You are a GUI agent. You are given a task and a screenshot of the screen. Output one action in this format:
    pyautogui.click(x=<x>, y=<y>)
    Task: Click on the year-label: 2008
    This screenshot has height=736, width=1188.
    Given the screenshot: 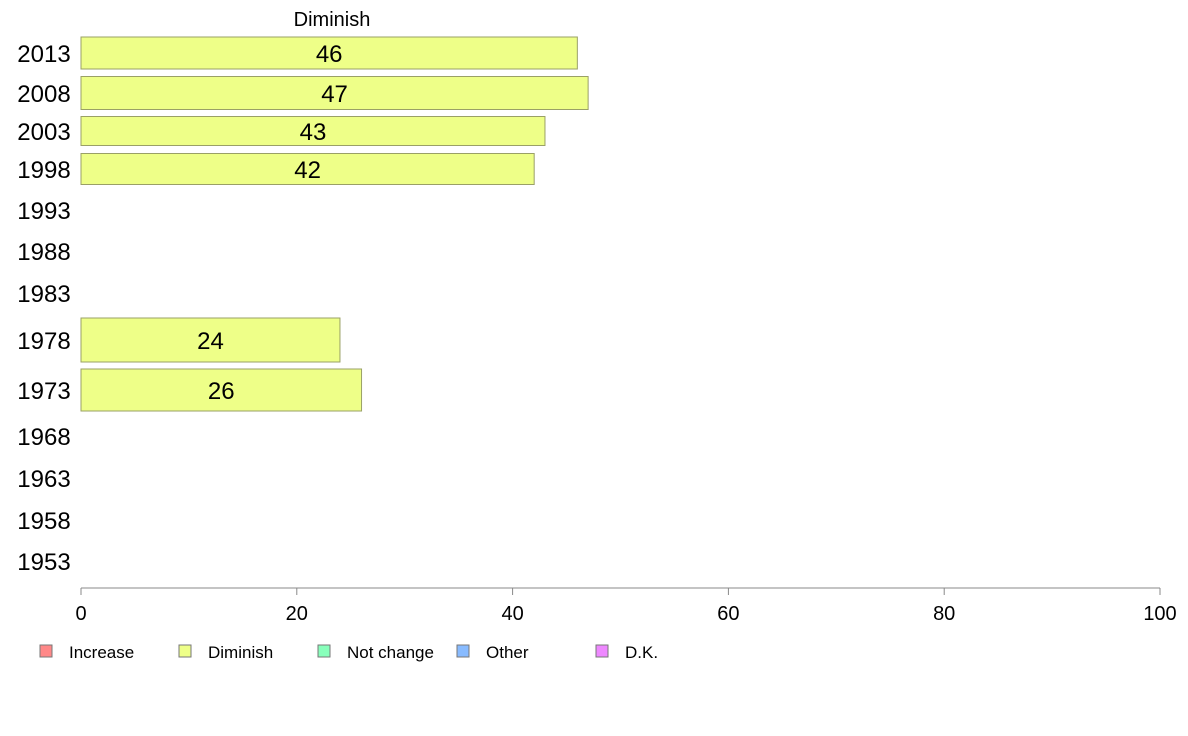 What is the action you would take?
    pyautogui.click(x=43, y=94)
    